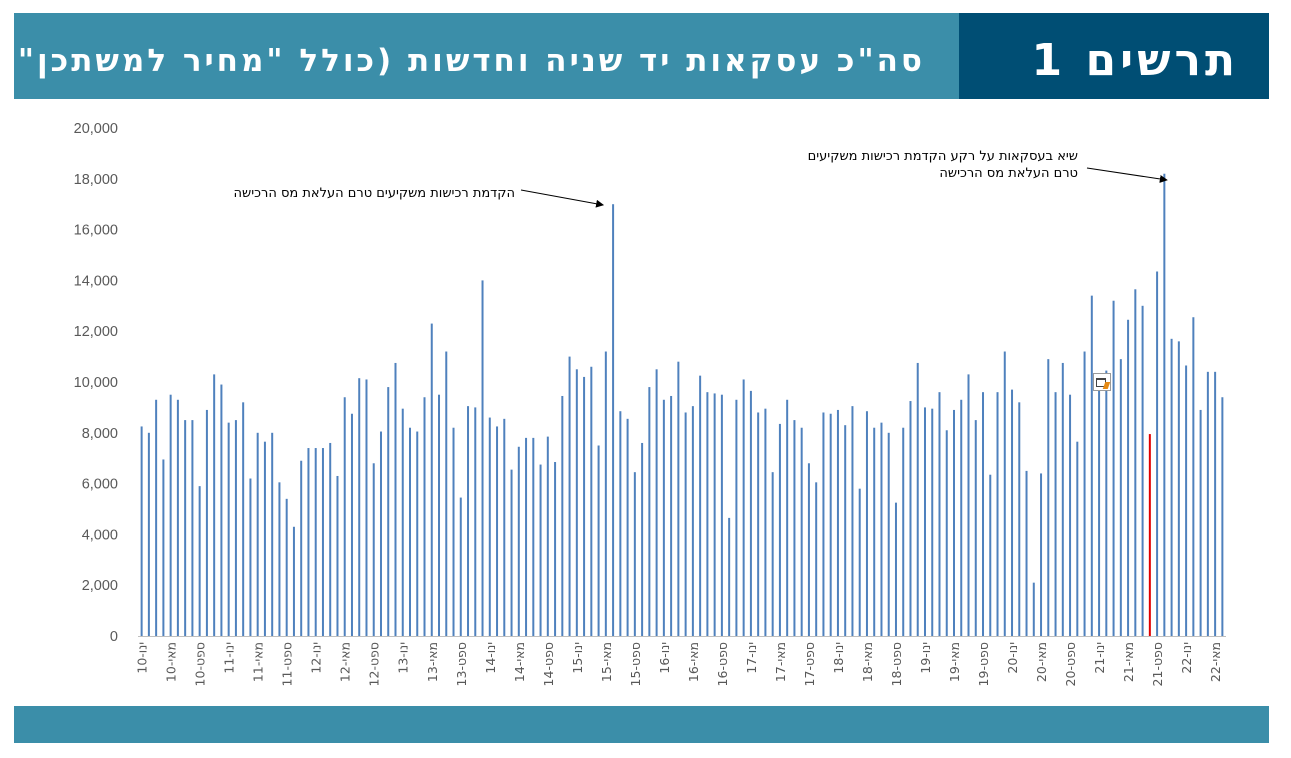  I want to click on x-tick-label: ינו-21, so click(1099, 658).